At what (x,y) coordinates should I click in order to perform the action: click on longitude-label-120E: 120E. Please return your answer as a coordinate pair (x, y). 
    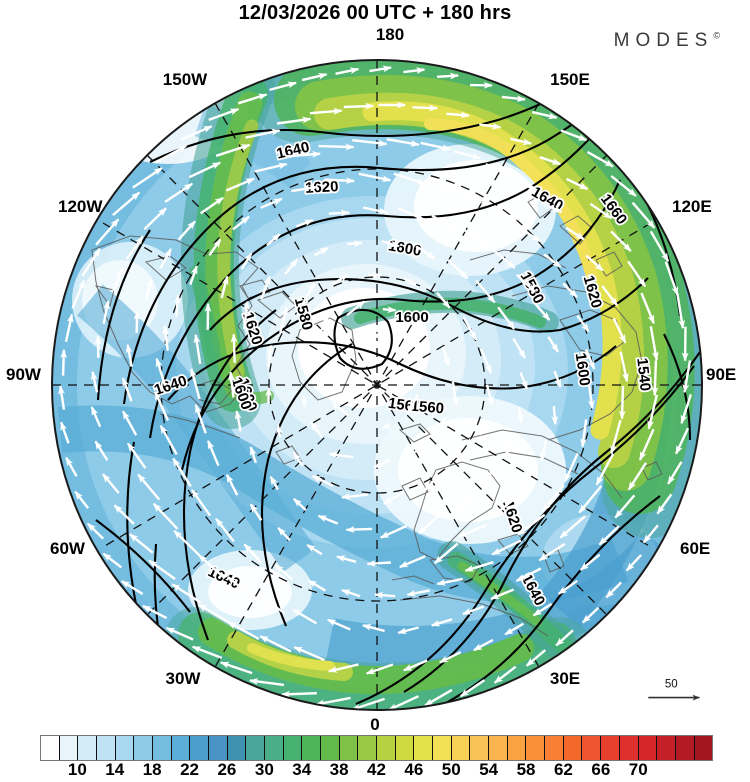
    Looking at the image, I should click on (692, 206).